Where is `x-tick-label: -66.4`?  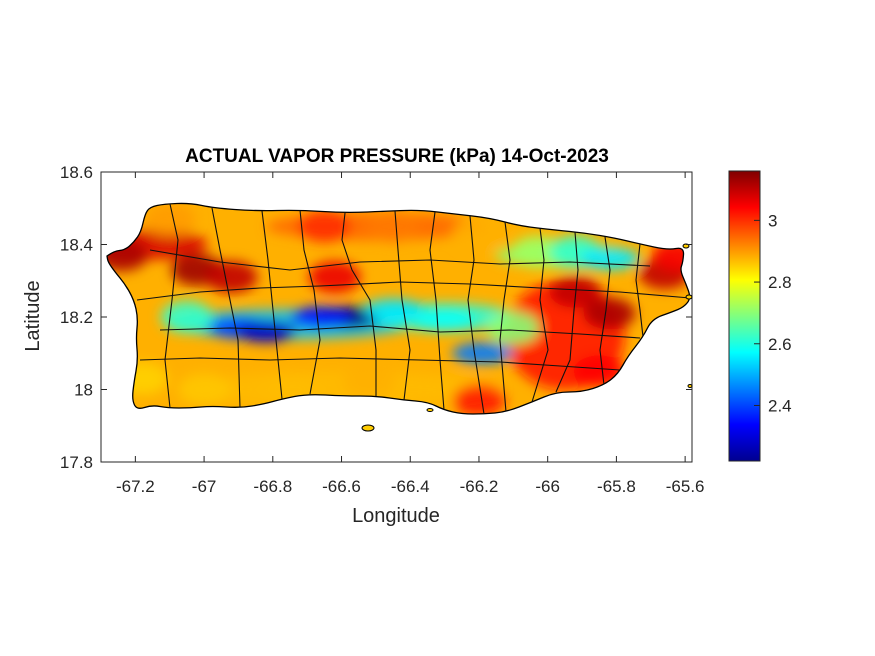
x-tick-label: -66.4 is located at coordinates (410, 486).